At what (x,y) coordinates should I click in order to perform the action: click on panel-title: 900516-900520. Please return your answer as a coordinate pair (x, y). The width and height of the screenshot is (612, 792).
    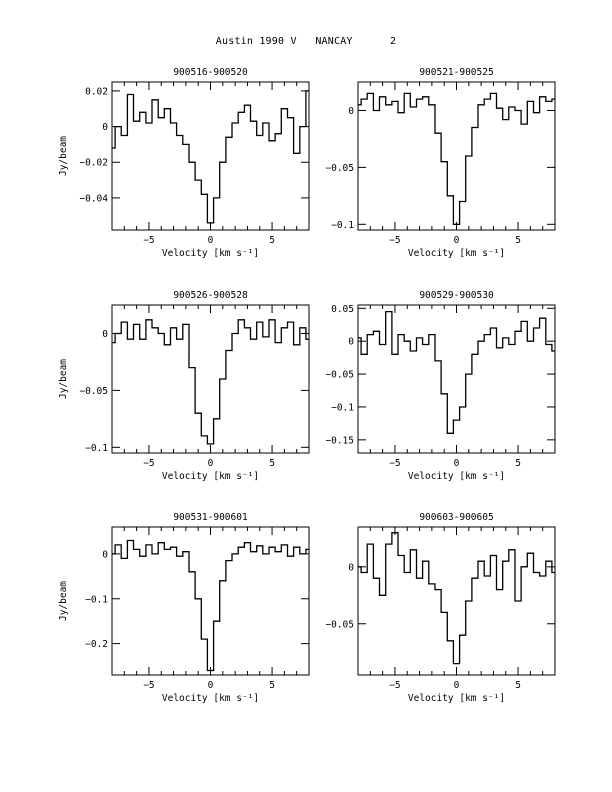
    Looking at the image, I should click on (210, 72).